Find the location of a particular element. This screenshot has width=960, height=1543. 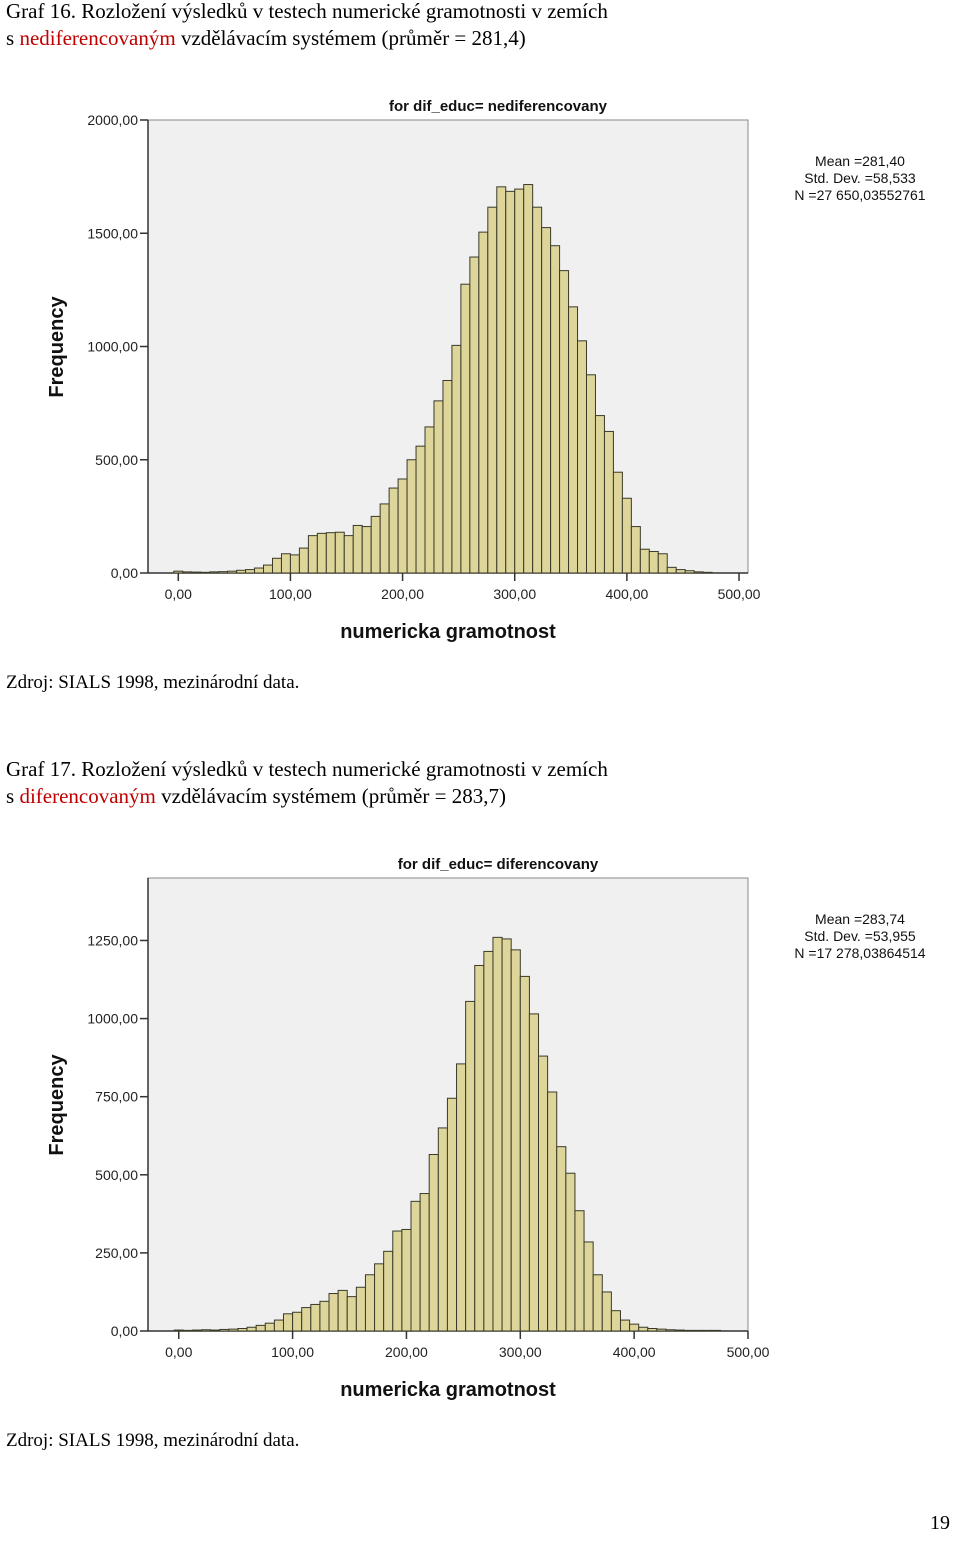

y-tick-label: 2000,00 is located at coordinates (112, 120).